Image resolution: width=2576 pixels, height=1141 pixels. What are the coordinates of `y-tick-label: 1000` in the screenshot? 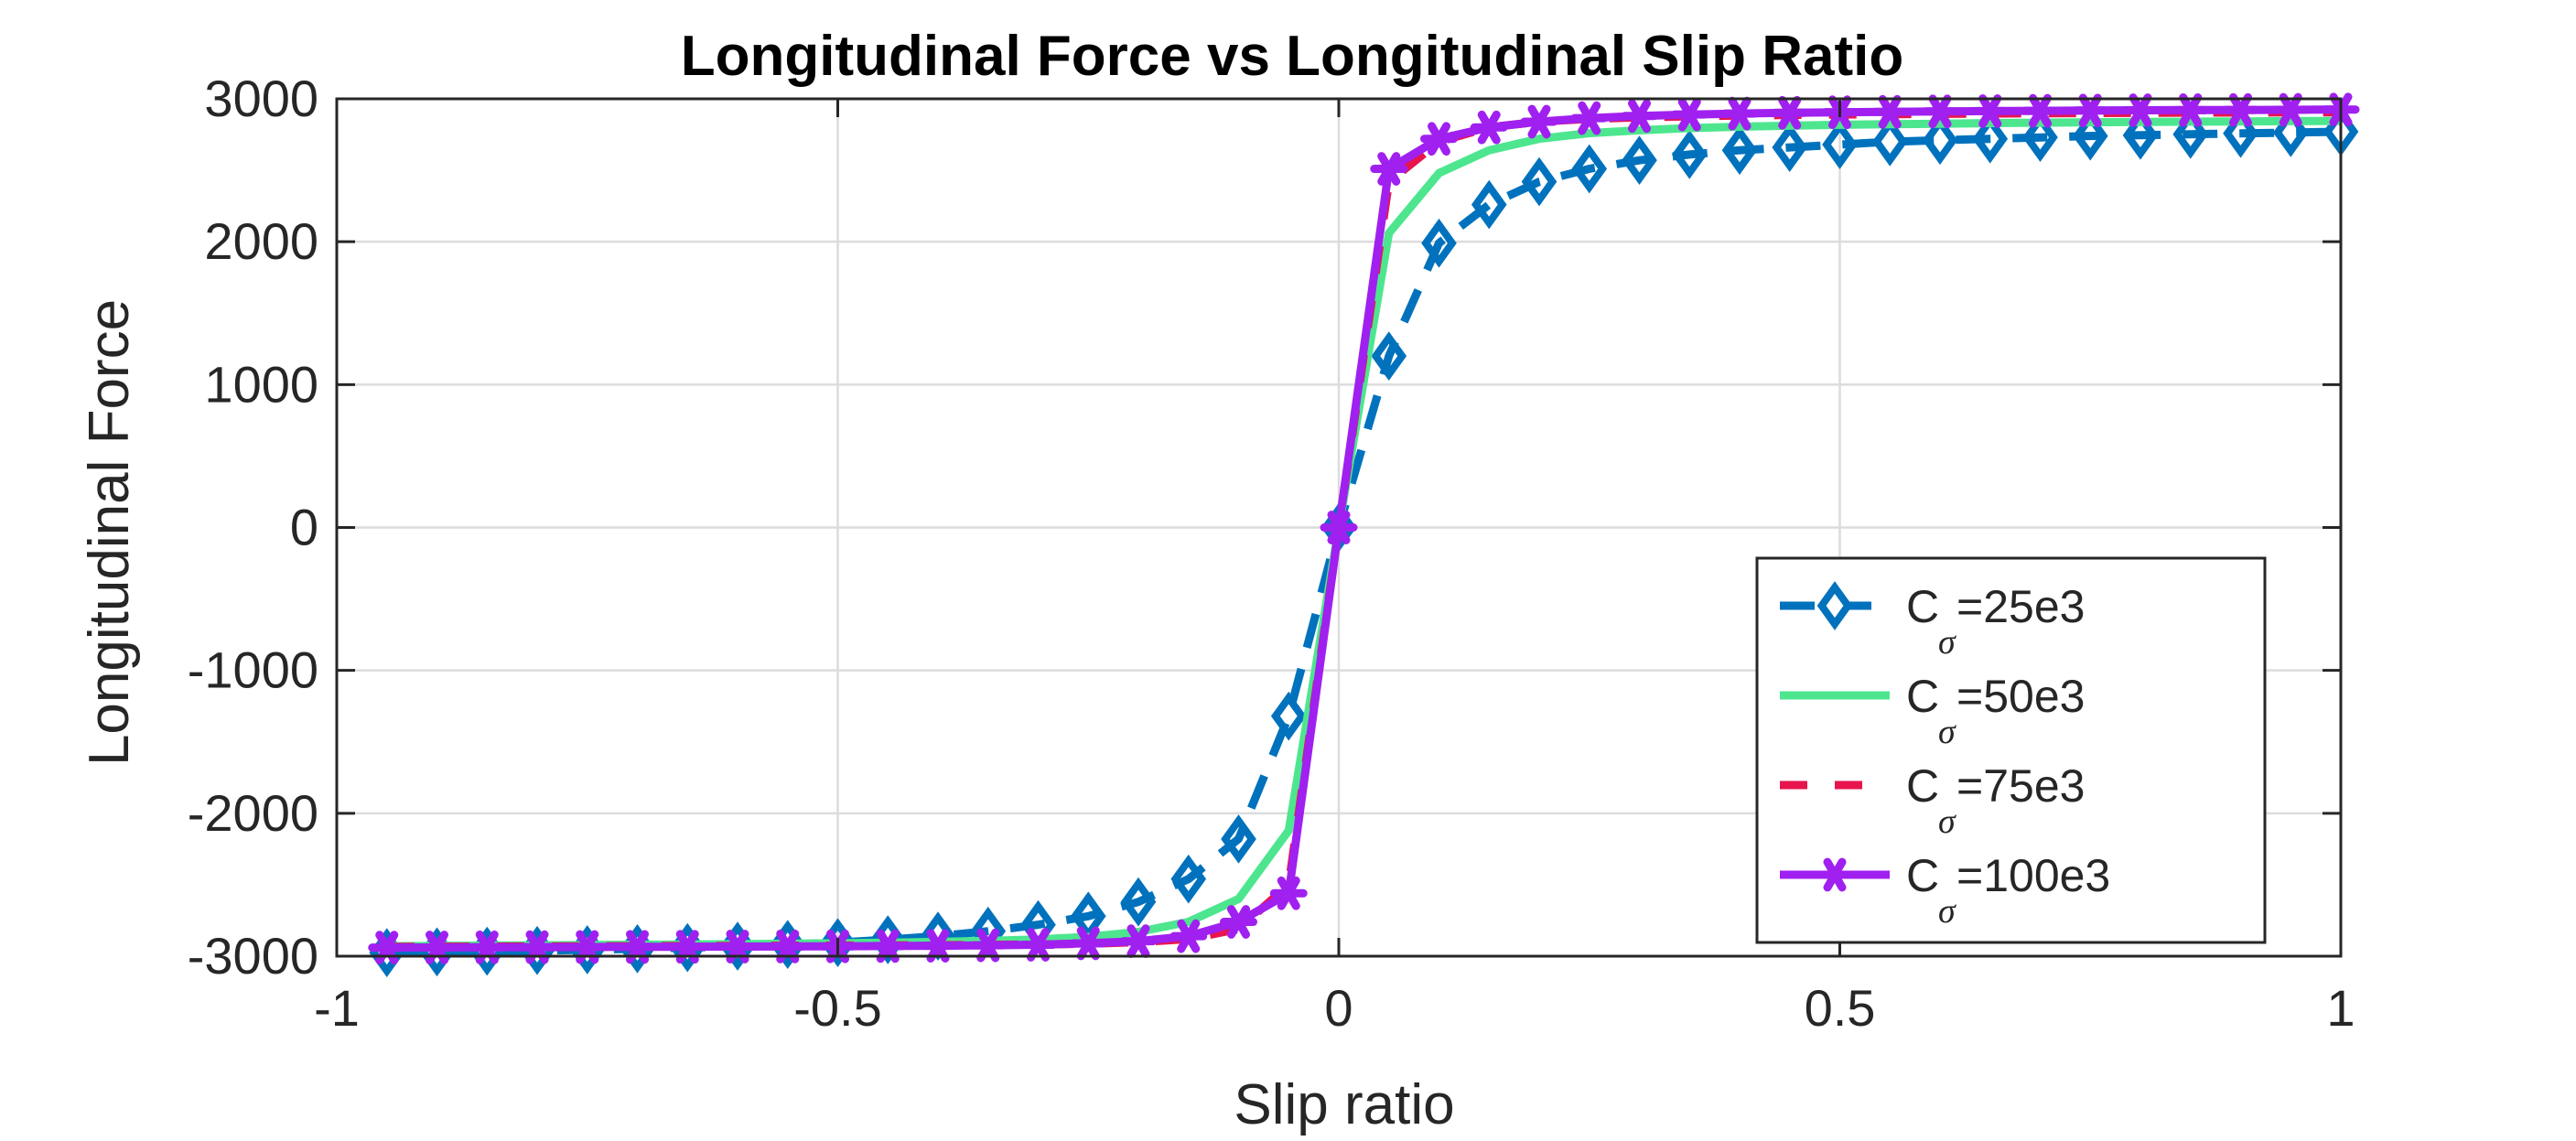 It's located at (261, 384).